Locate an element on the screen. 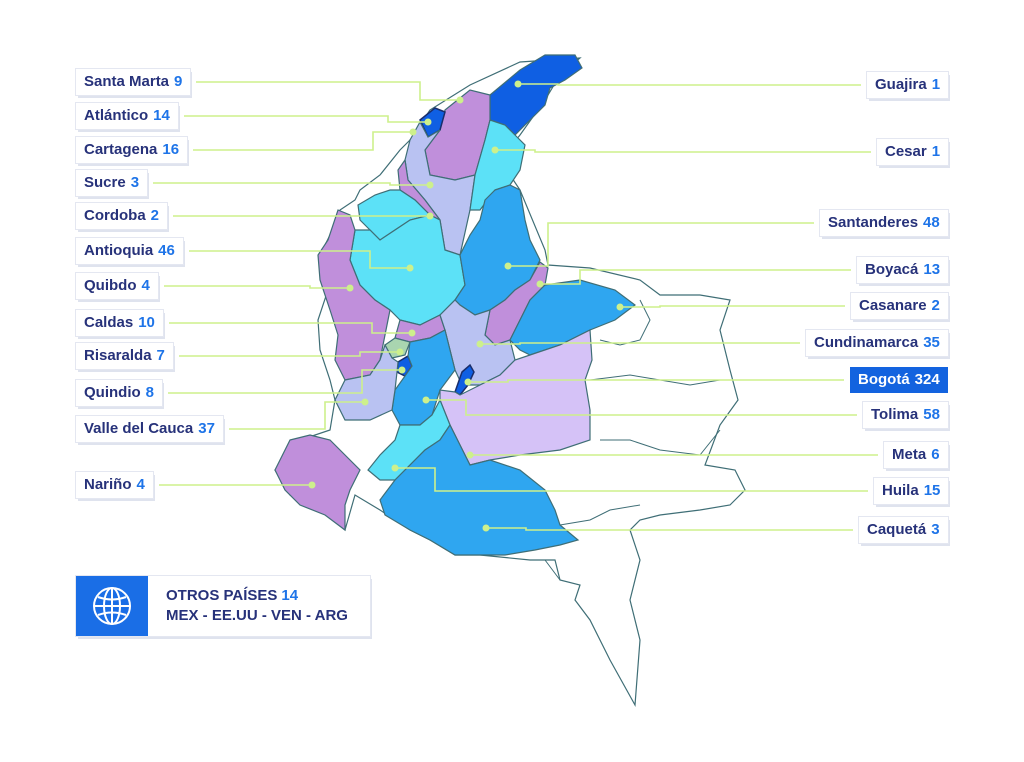  label-sucre: Sucre 3 is located at coordinates (112, 183).